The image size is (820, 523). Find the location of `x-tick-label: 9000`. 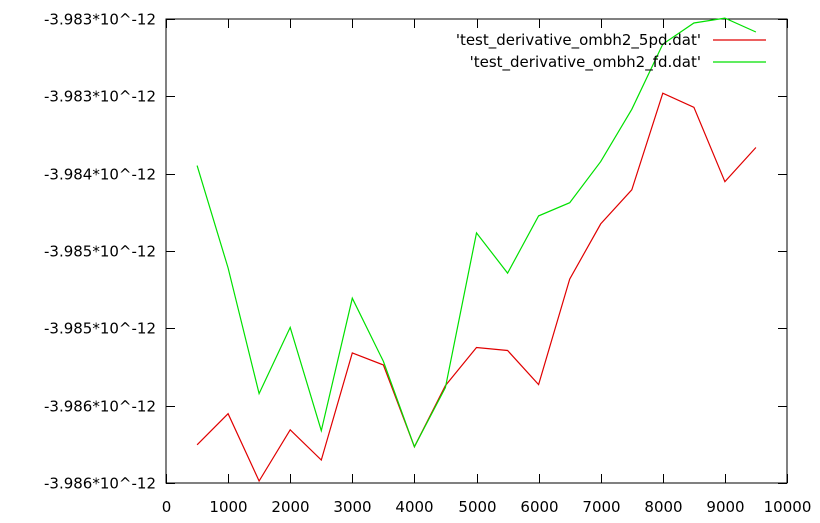

x-tick-label: 9000 is located at coordinates (725, 507).